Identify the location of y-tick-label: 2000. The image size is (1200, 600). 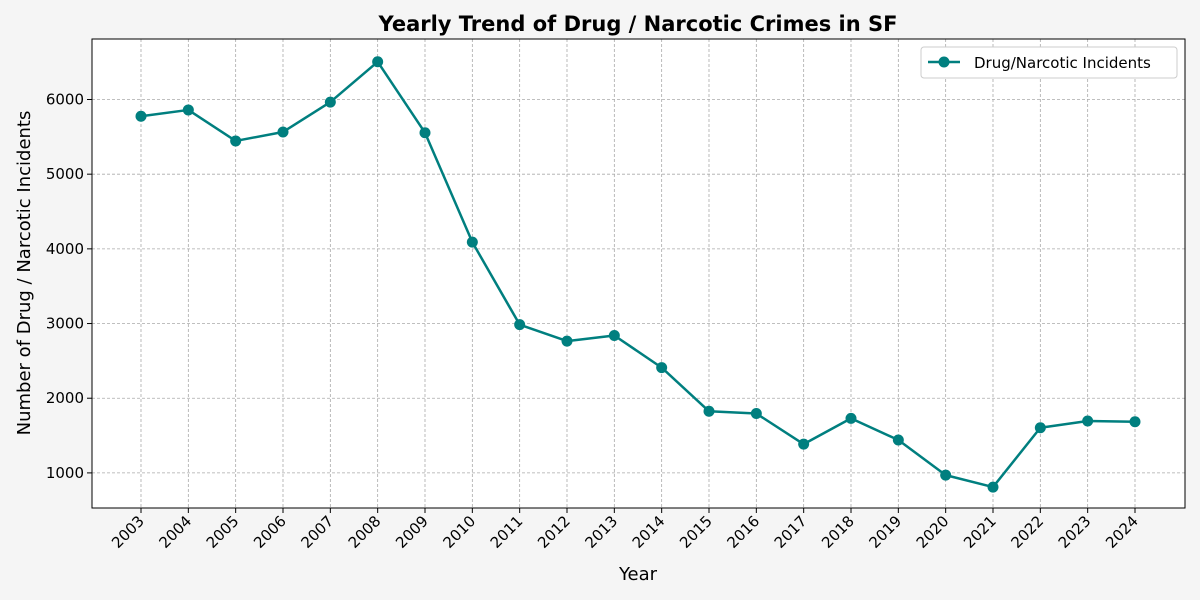
(65, 398).